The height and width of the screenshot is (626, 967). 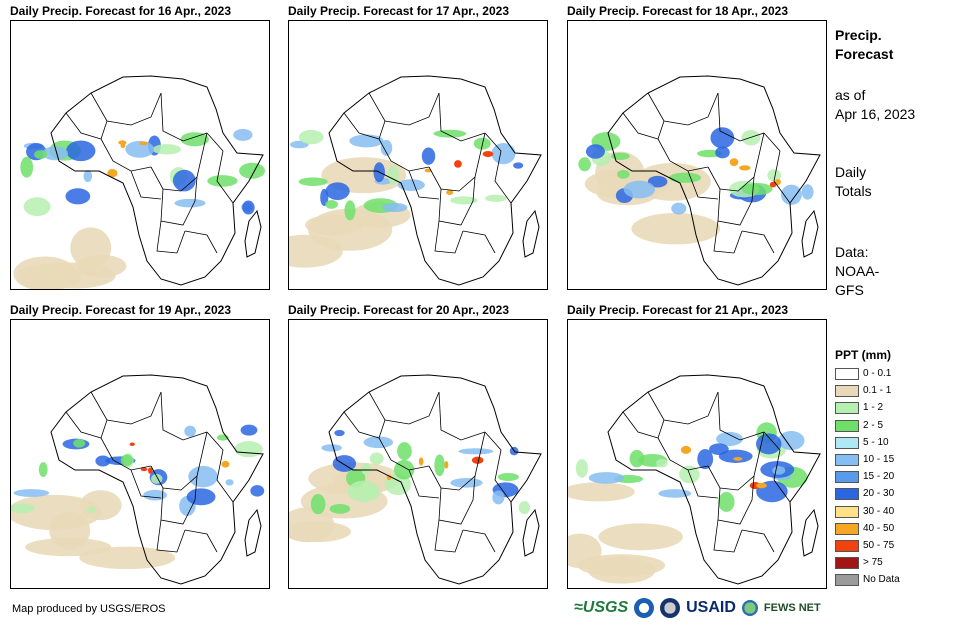 I want to click on sidebar-heading-line1: Precip., so click(x=858, y=35).